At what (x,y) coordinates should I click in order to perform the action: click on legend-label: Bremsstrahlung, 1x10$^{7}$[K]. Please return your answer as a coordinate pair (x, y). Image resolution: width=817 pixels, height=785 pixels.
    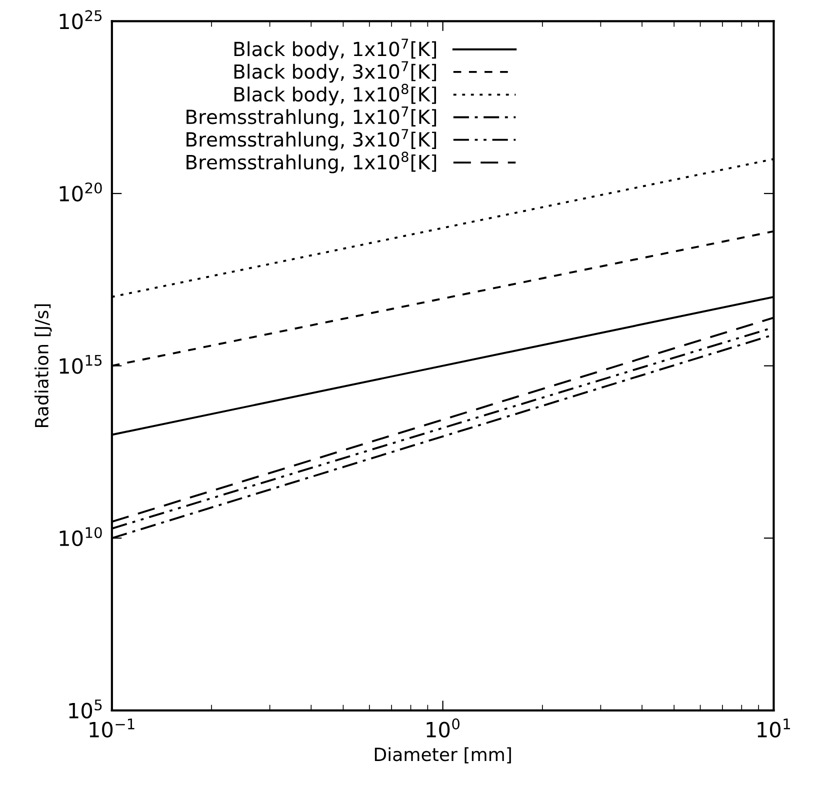
    Looking at the image, I should click on (311, 117).